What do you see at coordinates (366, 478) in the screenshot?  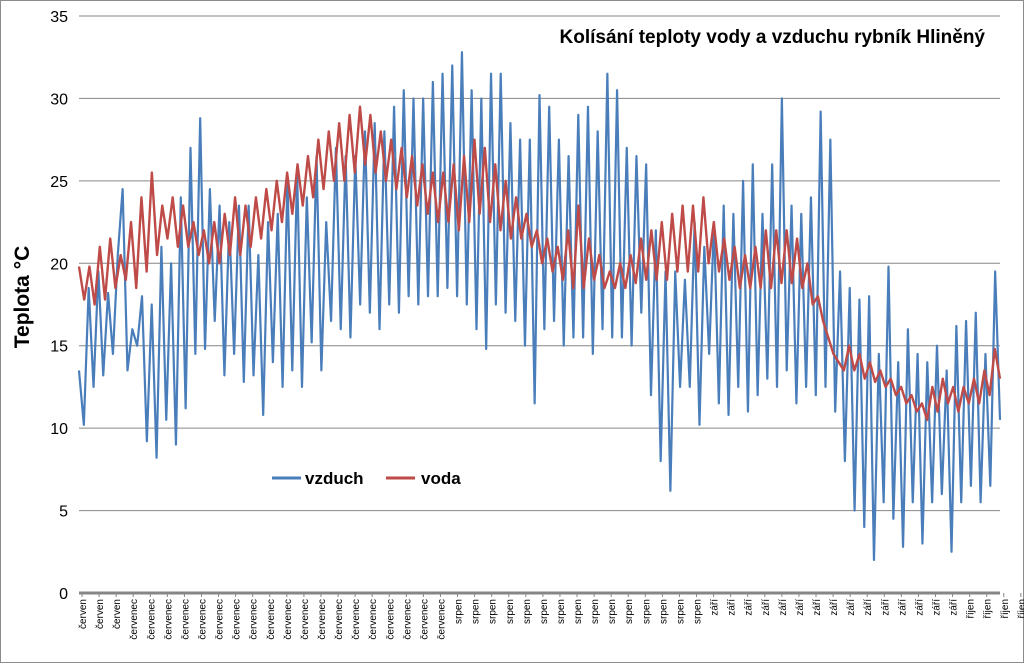 I see `legend: vzduch voda` at bounding box center [366, 478].